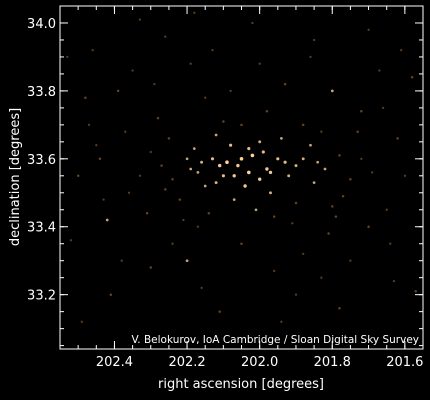 The image size is (430, 400). What do you see at coordinates (241, 384) in the screenshot?
I see `x-axis-label: right ascension [degrees]` at bounding box center [241, 384].